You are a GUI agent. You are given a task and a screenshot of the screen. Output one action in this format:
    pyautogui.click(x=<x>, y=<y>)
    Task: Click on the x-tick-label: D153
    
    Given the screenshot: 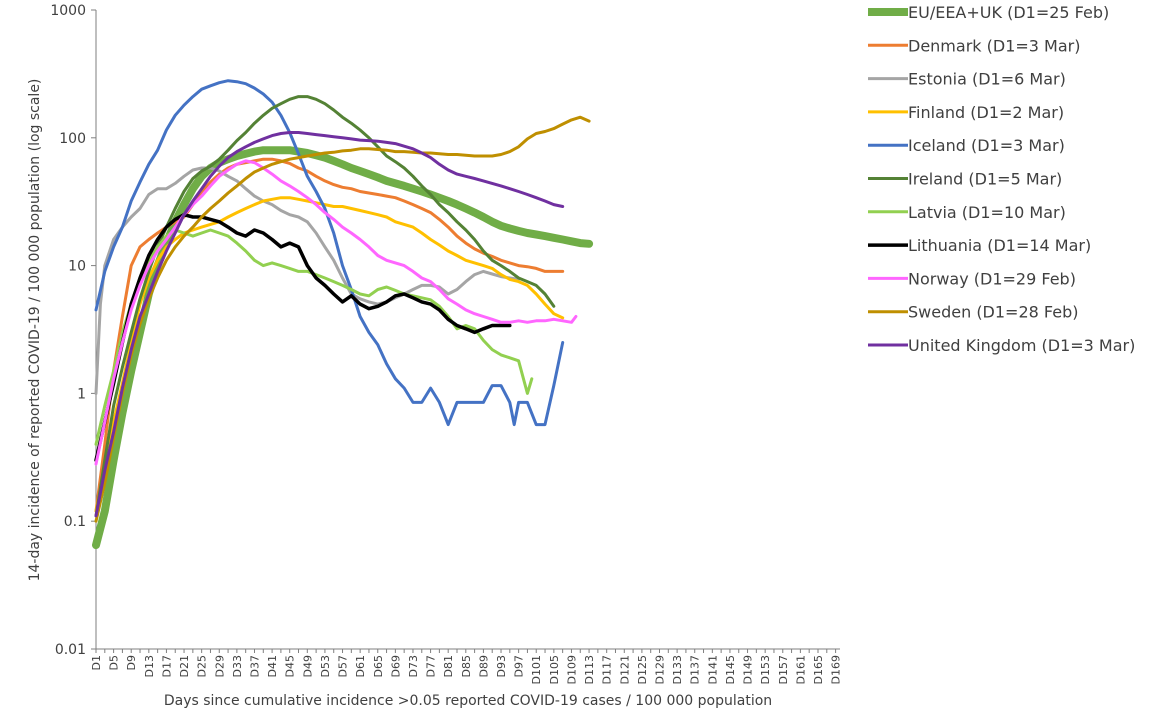 What is the action you would take?
    pyautogui.click(x=765, y=669)
    